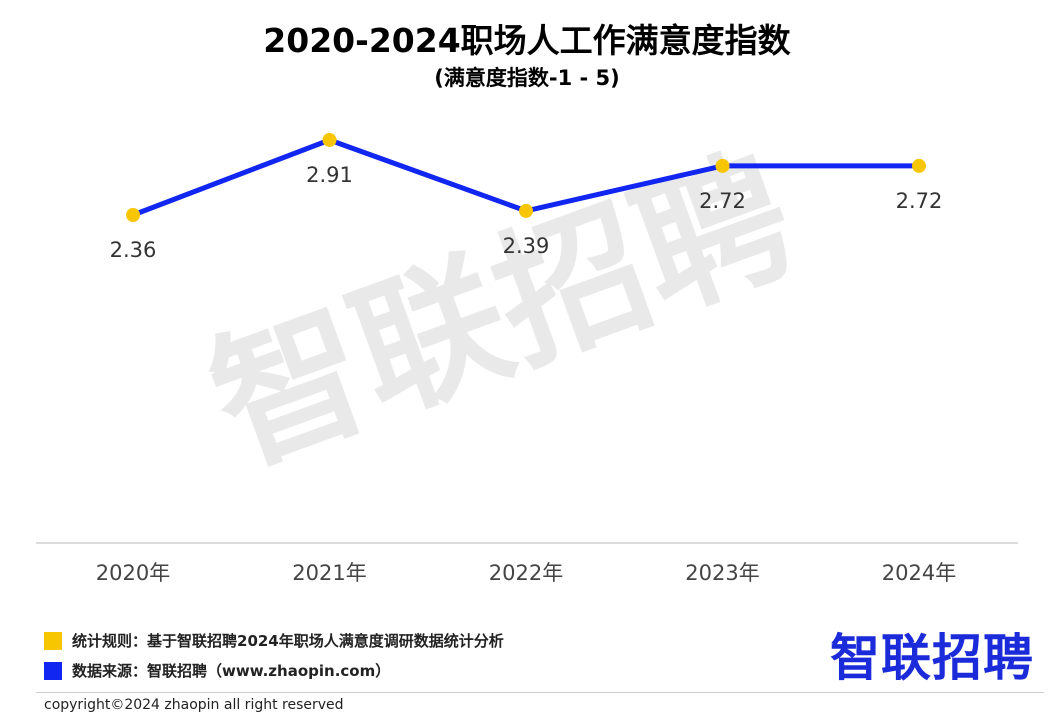  What do you see at coordinates (526, 246) in the screenshot?
I see `data-label: 2.39` at bounding box center [526, 246].